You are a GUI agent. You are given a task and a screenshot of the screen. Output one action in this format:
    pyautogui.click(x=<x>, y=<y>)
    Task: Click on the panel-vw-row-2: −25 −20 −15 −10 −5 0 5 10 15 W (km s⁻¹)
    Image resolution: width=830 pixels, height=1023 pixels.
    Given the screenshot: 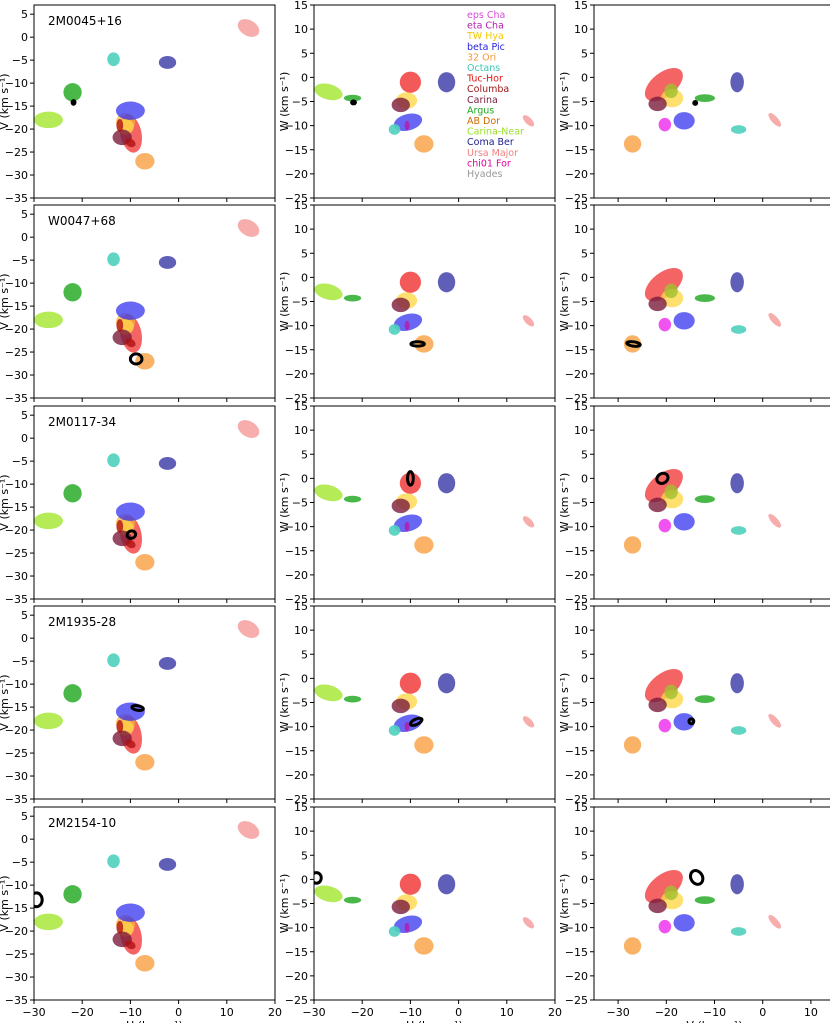 What is the action you would take?
    pyautogui.click(x=694, y=302)
    